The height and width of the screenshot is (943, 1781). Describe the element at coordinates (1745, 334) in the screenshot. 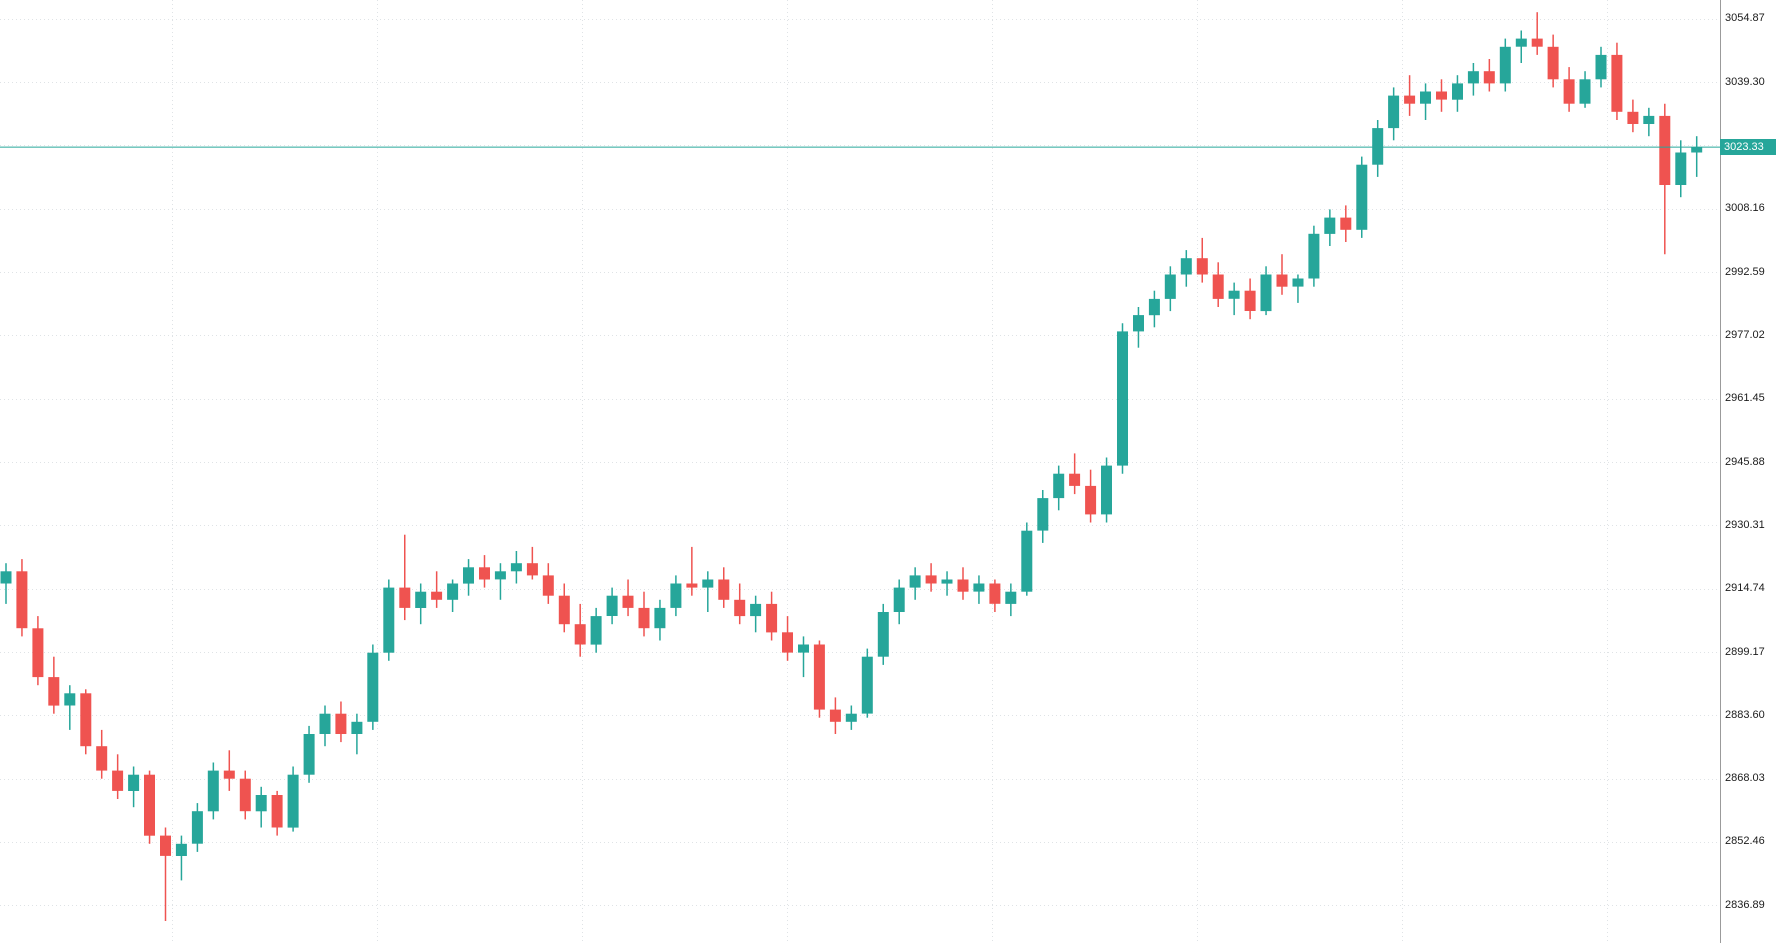

I see `price-axis-label: 2977.02` at that location.